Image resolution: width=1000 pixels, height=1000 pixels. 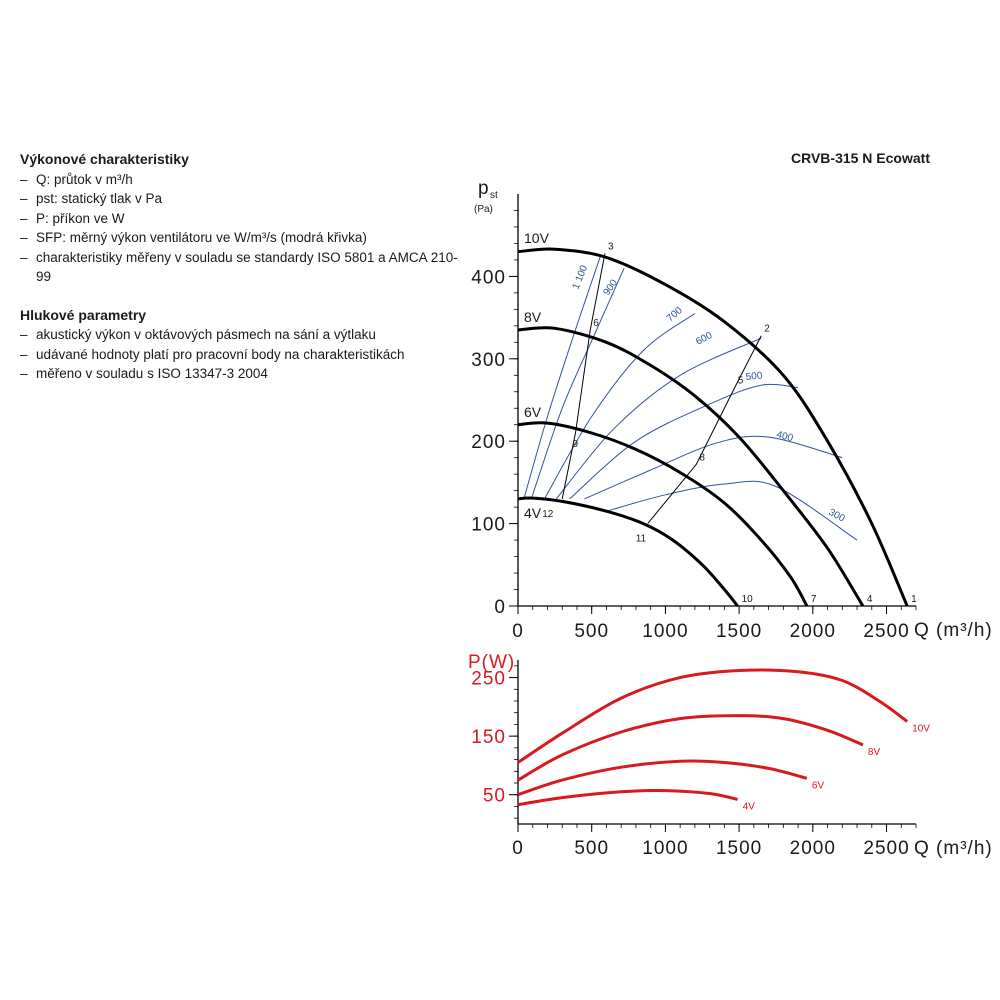 What do you see at coordinates (488, 360) in the screenshot?
I see `y-tick-label: 300` at bounding box center [488, 360].